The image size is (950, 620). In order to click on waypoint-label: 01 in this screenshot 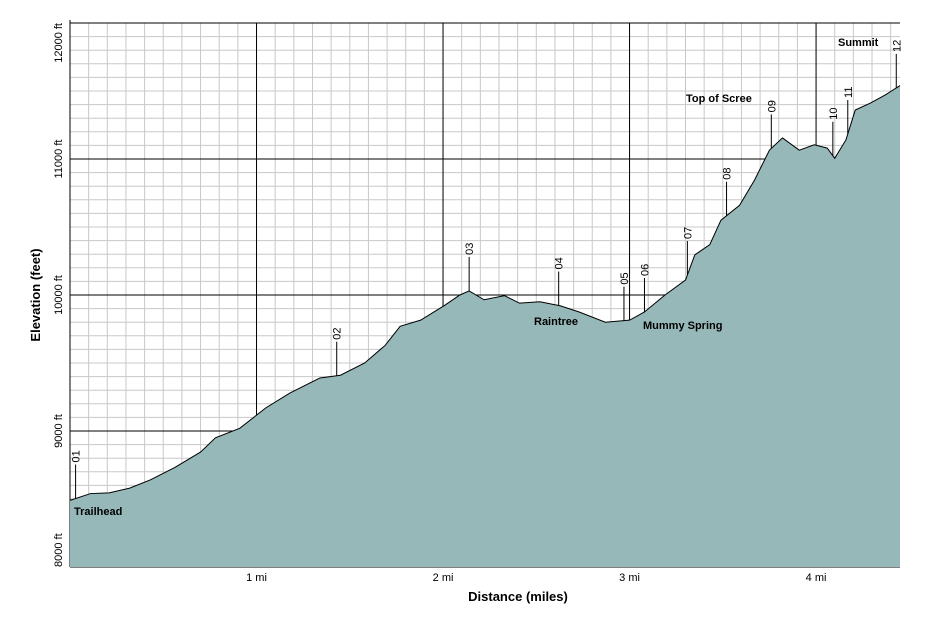, I will do `click(77, 456)`.